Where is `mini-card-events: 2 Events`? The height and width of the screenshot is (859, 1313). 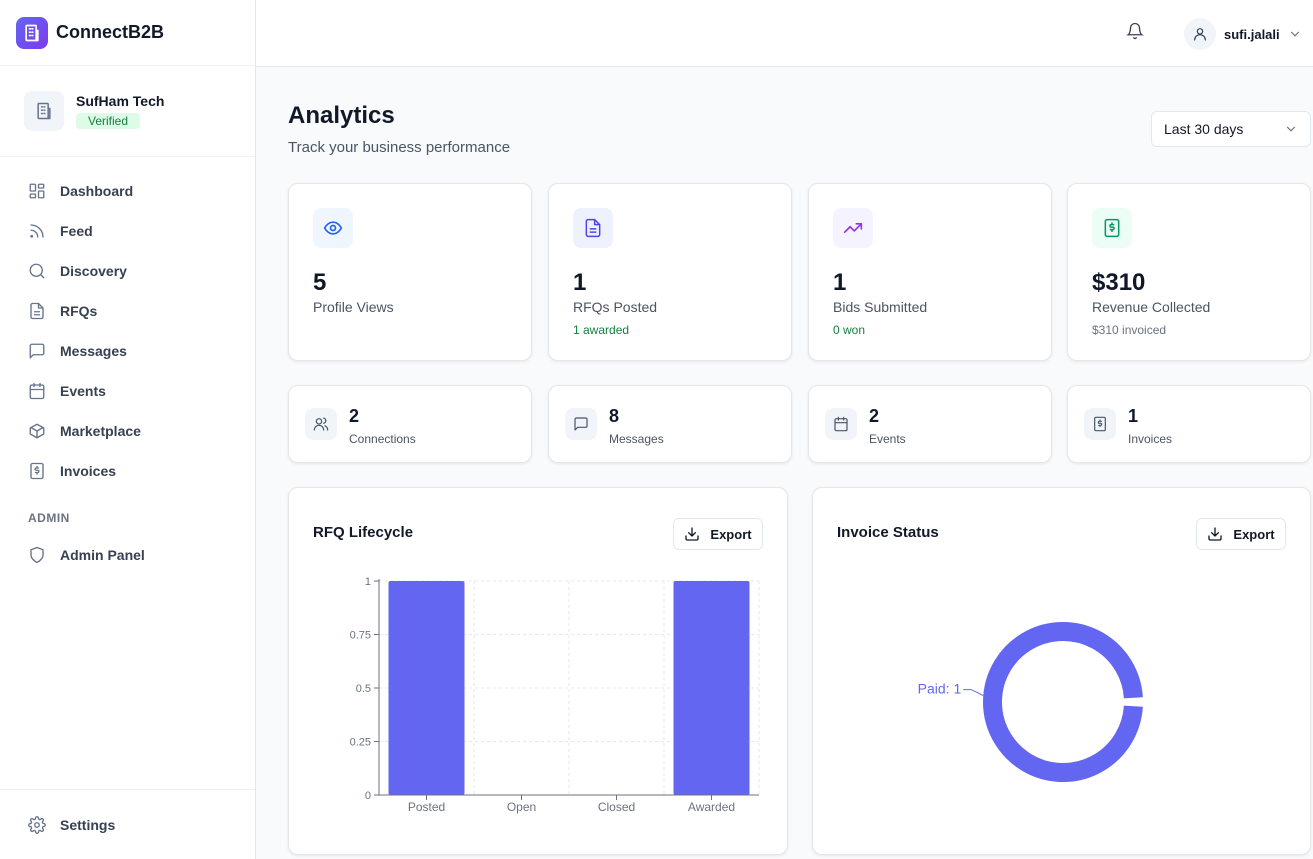 mini-card-events: 2 Events is located at coordinates (930, 424).